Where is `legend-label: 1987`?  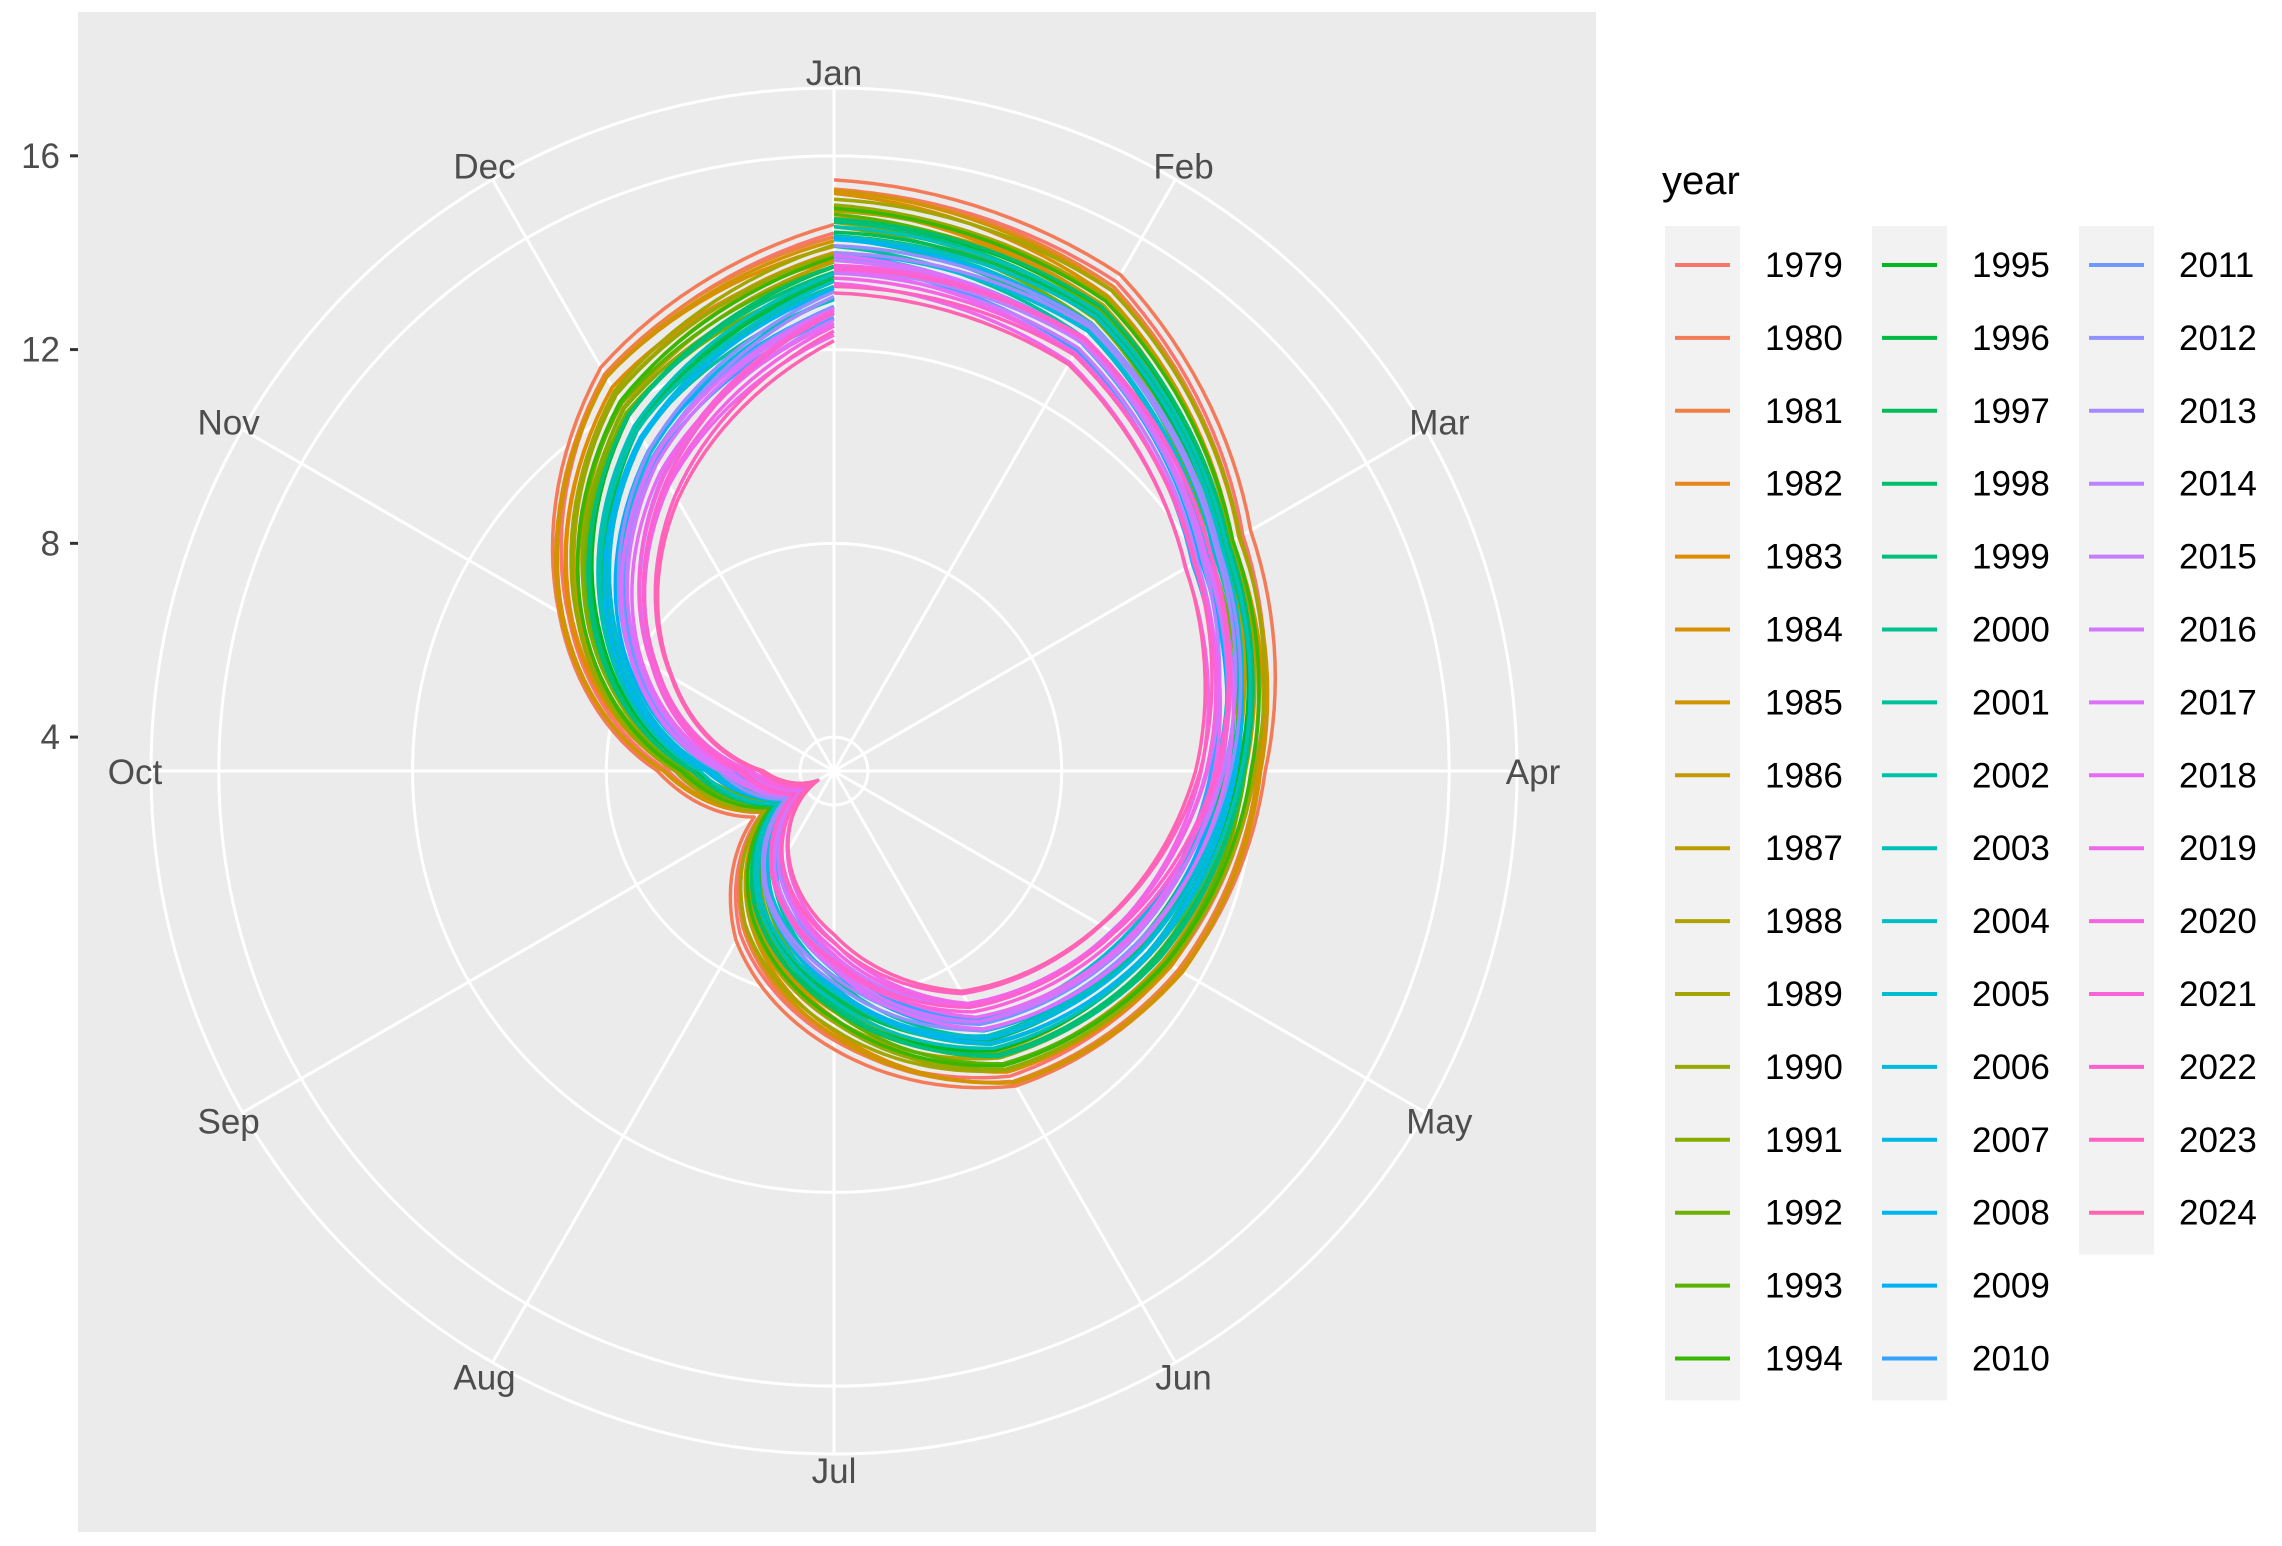
legend-label: 1987 is located at coordinates (1804, 848).